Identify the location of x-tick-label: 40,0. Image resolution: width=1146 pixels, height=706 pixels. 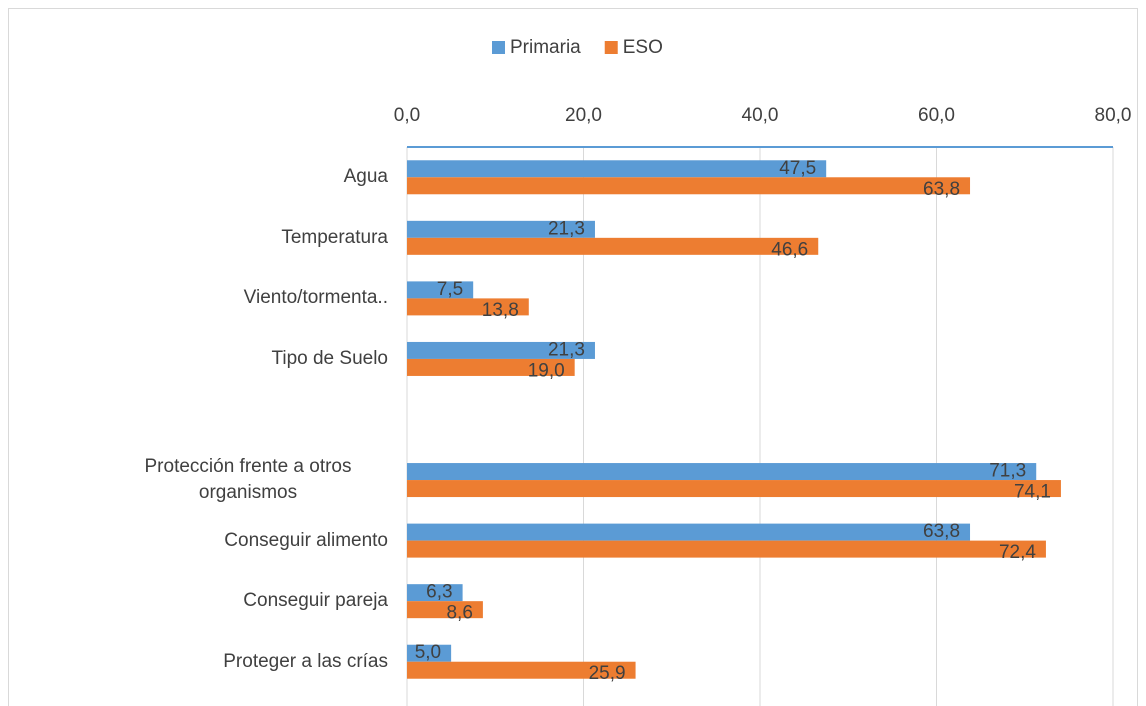
(760, 115).